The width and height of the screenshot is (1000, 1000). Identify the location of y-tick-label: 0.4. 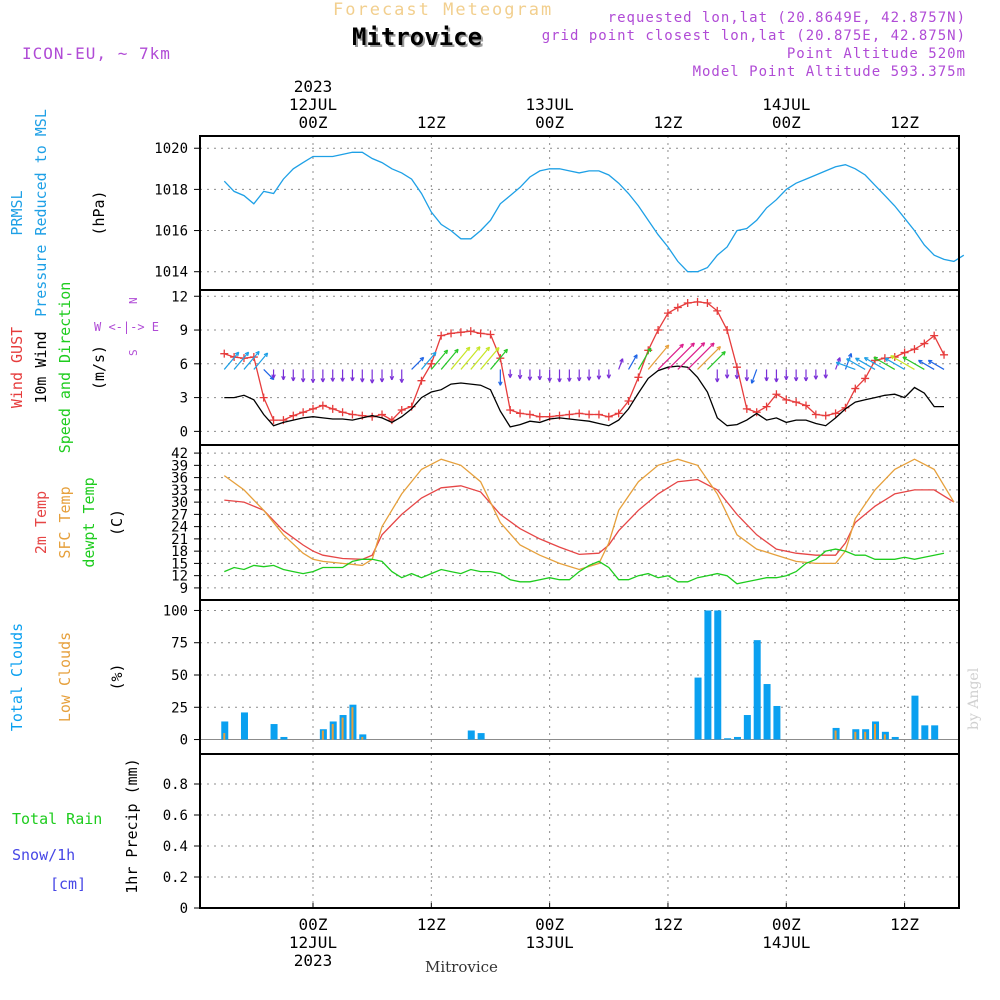
(175, 847).